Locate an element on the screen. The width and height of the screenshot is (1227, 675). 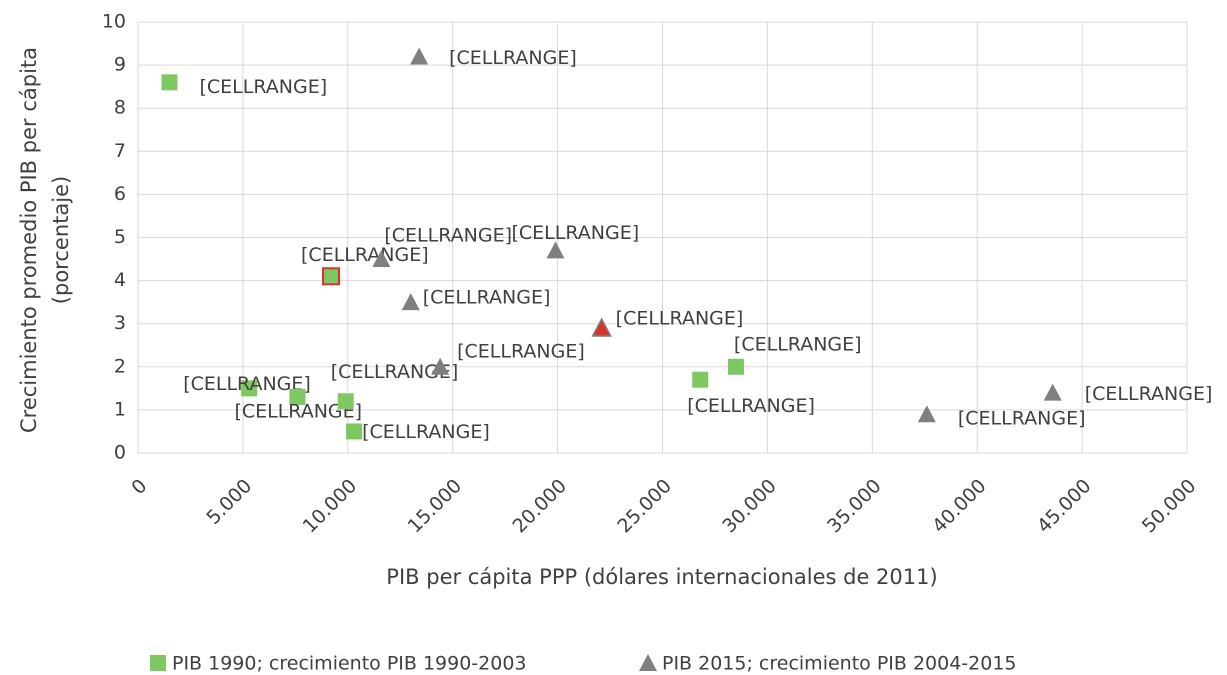
y-tick-label: 9 is located at coordinates (120, 65).